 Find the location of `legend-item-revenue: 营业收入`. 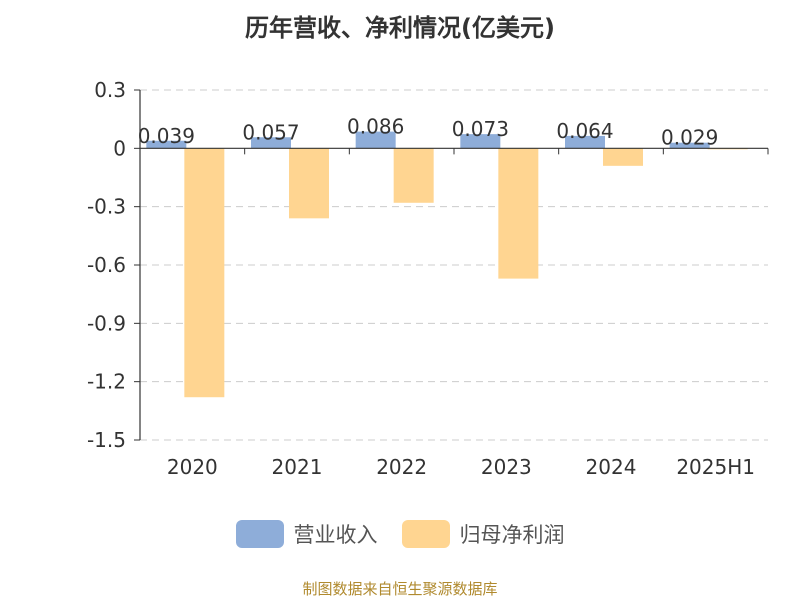

legend-item-revenue: 营业收入 is located at coordinates (306, 534).